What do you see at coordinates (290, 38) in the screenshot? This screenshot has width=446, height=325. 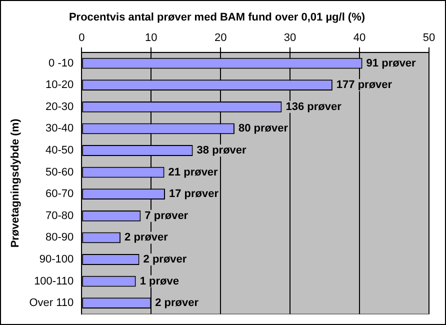 I see `x-tick-label: 30` at bounding box center [290, 38].